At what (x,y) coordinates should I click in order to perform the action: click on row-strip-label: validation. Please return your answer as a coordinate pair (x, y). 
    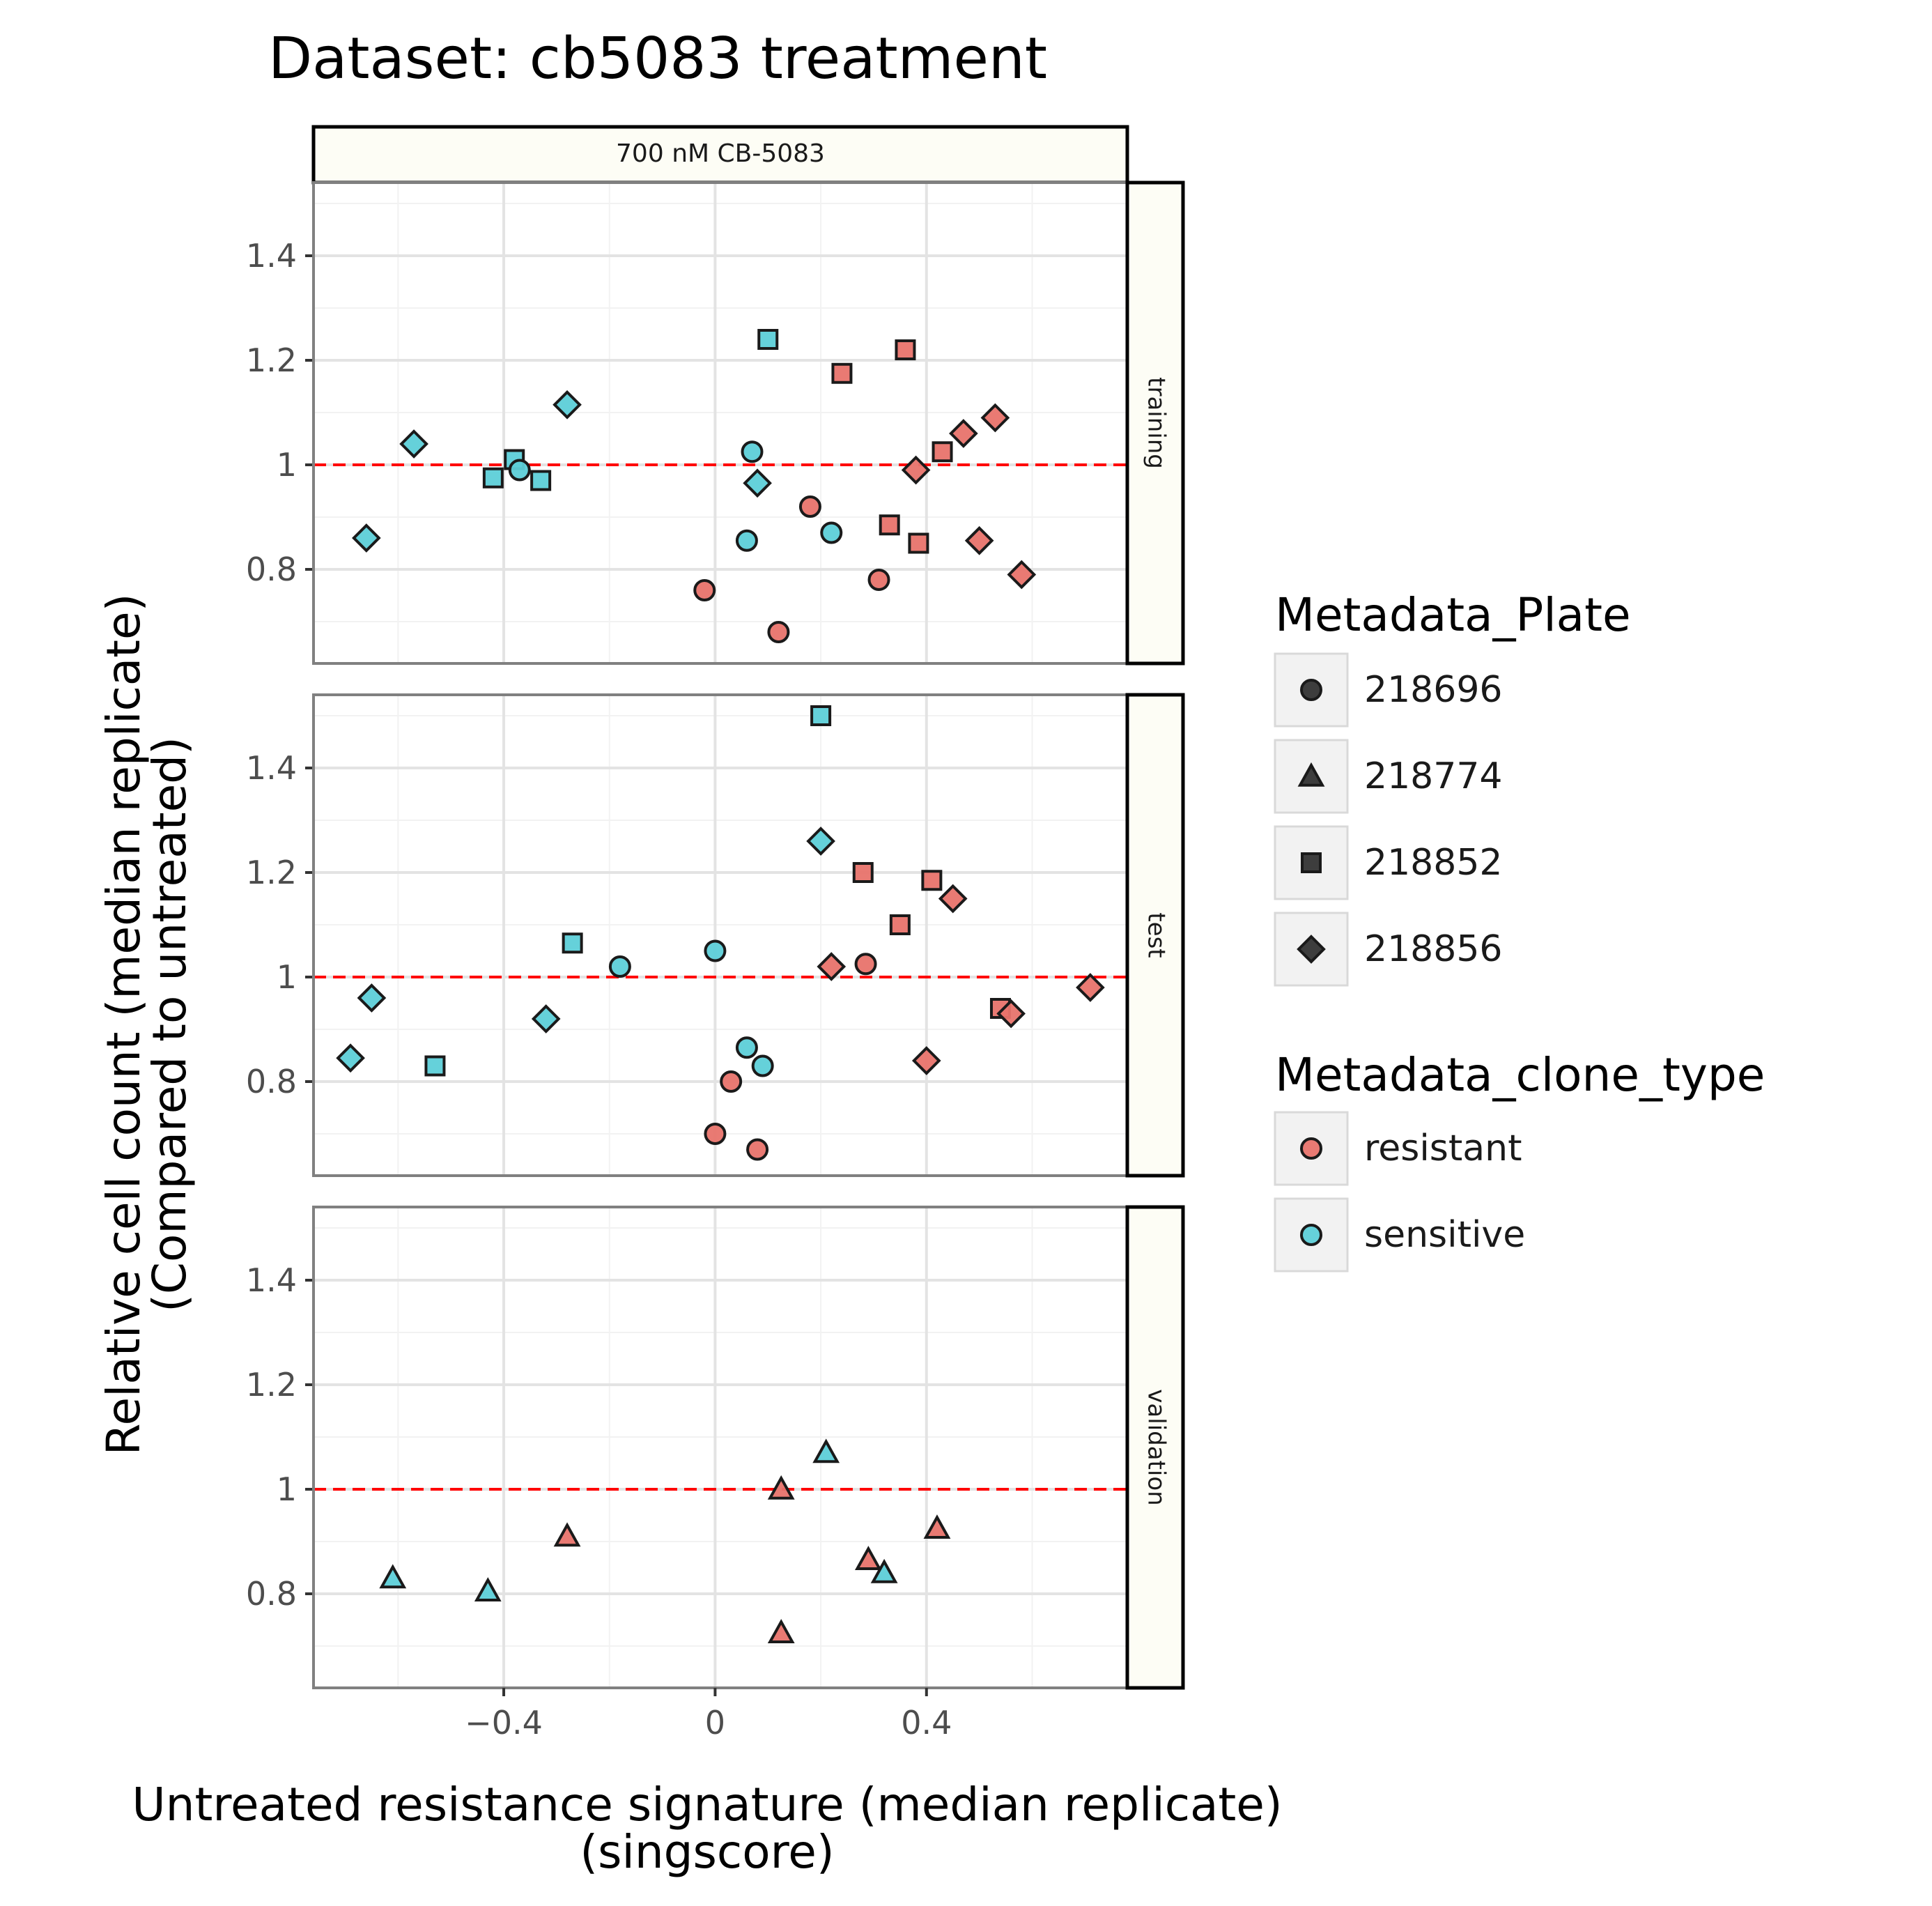
    Looking at the image, I should click on (1156, 1447).